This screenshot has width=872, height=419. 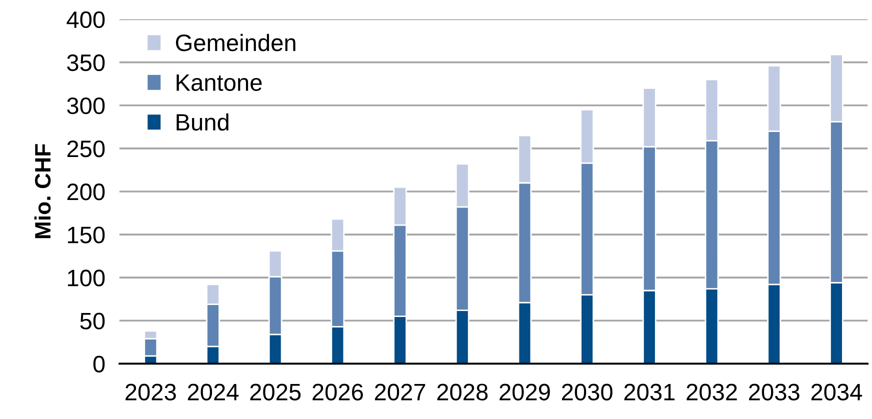 I want to click on legend-label: Gemeinden, so click(x=236, y=43).